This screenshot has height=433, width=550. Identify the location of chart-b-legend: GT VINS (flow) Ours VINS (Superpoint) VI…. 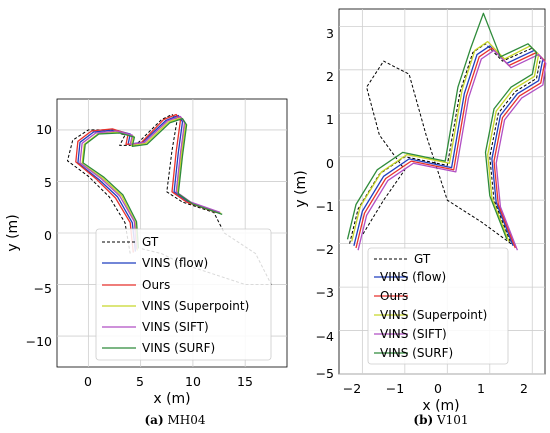
(438, 306).